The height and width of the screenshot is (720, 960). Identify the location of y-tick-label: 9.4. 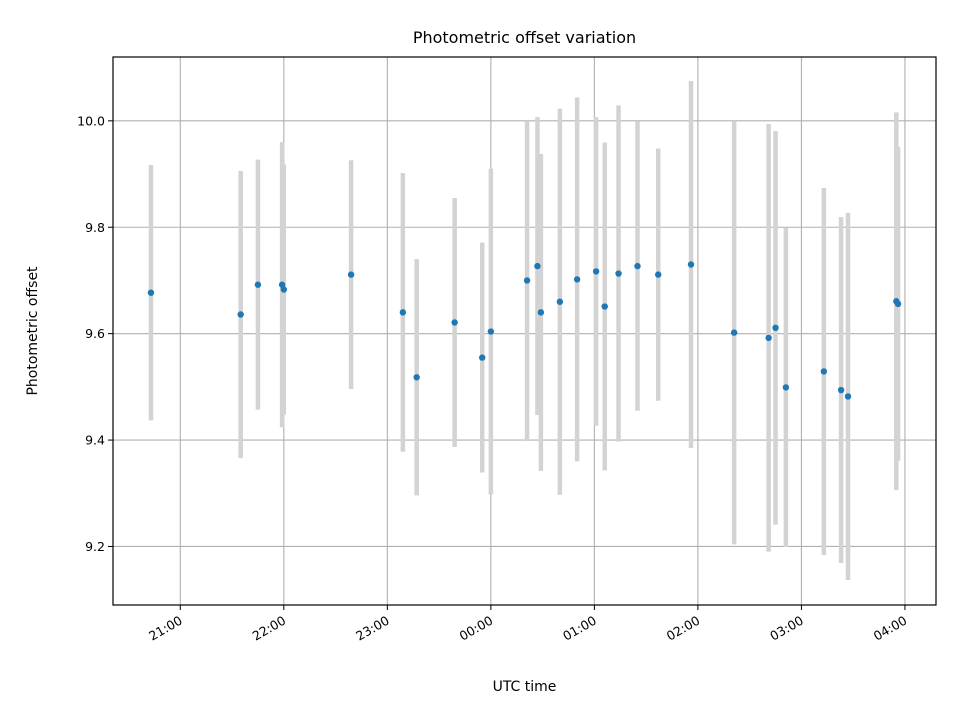
(95, 440).